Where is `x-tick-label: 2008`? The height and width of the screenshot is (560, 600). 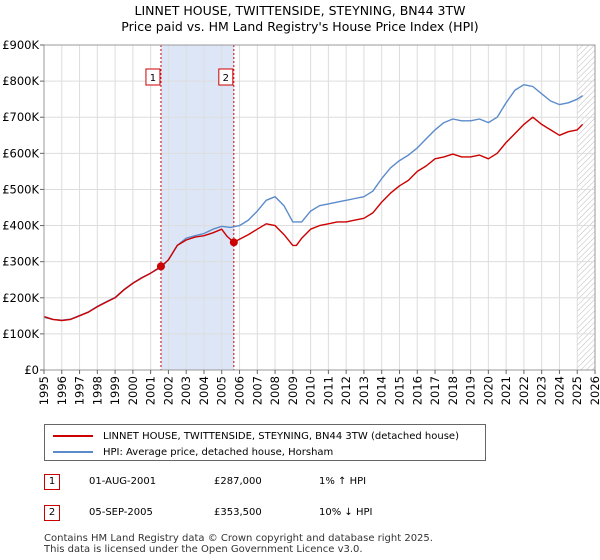 x-tick-label: 2008 is located at coordinates (275, 390).